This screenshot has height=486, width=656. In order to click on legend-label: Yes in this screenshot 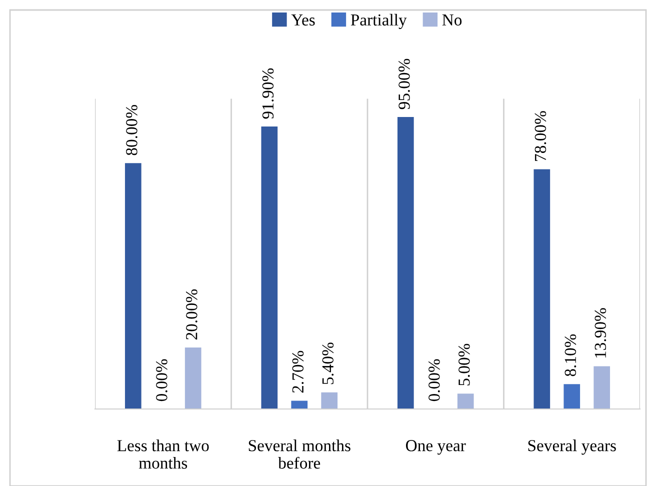, I will do `click(303, 20)`.